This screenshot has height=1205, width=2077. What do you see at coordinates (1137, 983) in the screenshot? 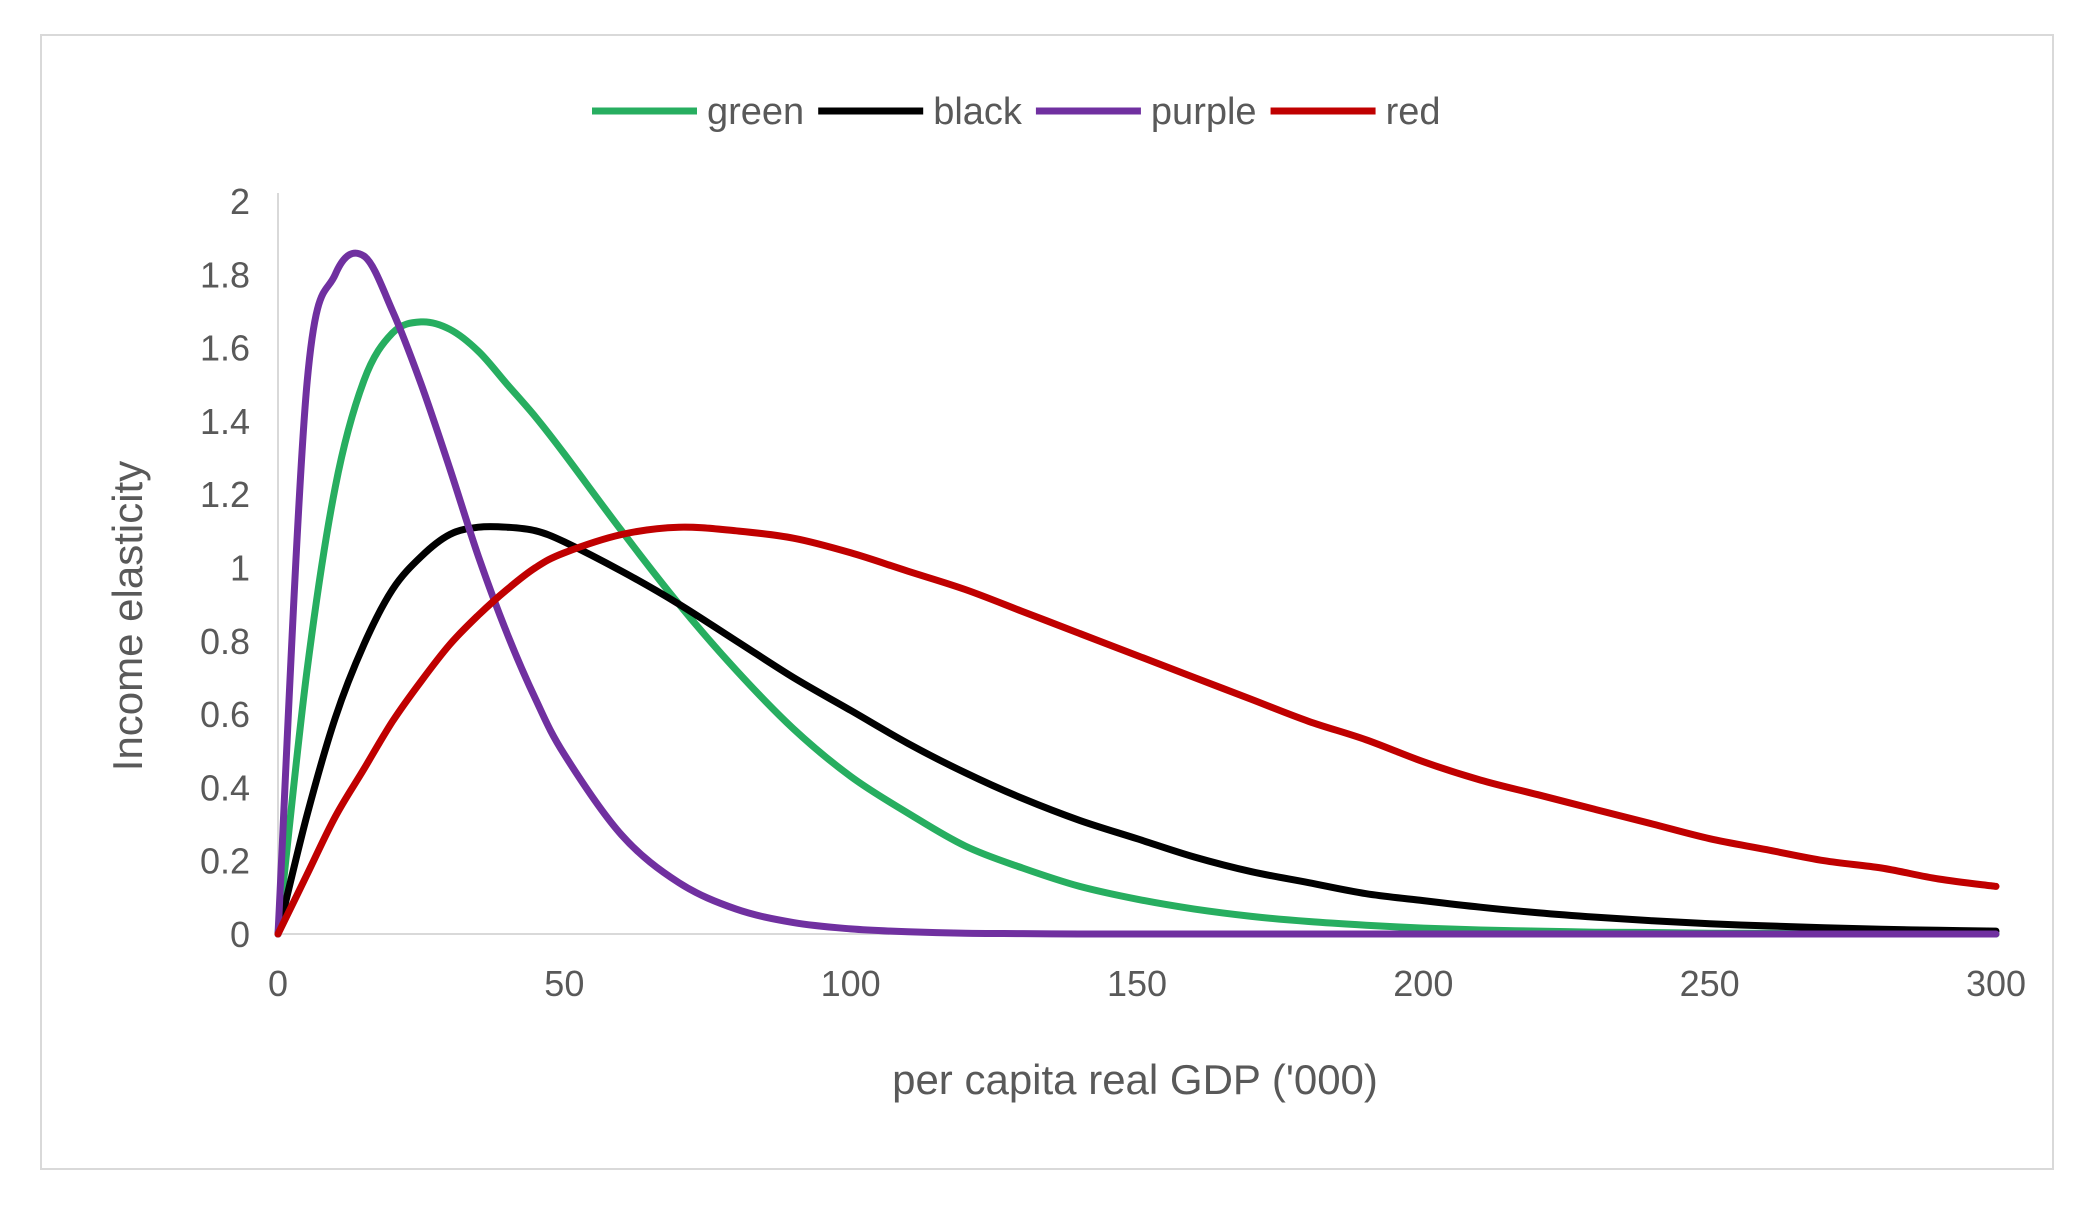
I see `x-tick-label: 150` at bounding box center [1137, 983].